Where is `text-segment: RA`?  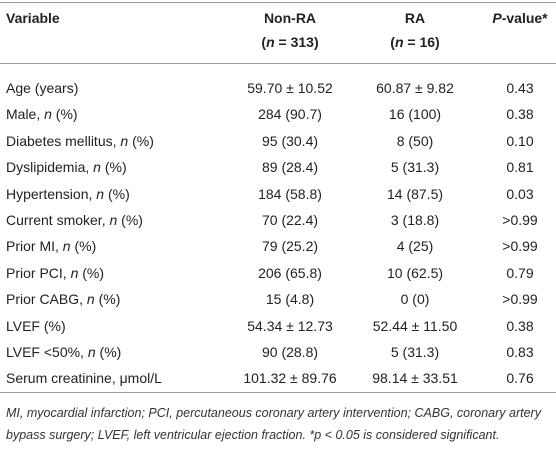
text-segment: RA is located at coordinates (415, 18).